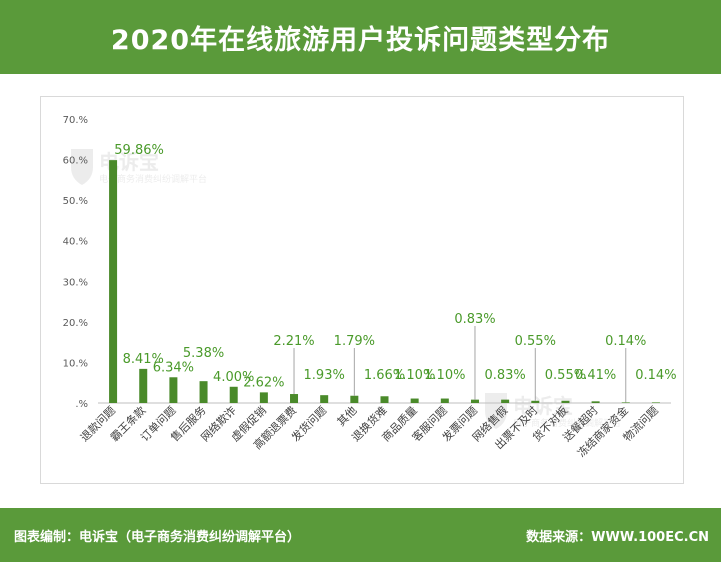 The width and height of the screenshot is (721, 562). I want to click on data-label: 2.62%, so click(263, 382).